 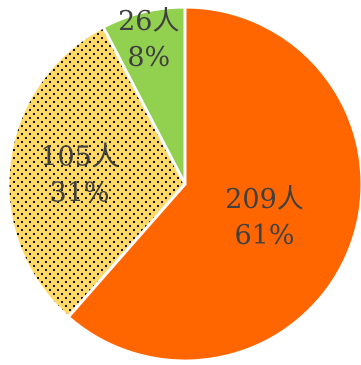 I want to click on slice-percent-label-2: 31%, so click(x=80, y=192).